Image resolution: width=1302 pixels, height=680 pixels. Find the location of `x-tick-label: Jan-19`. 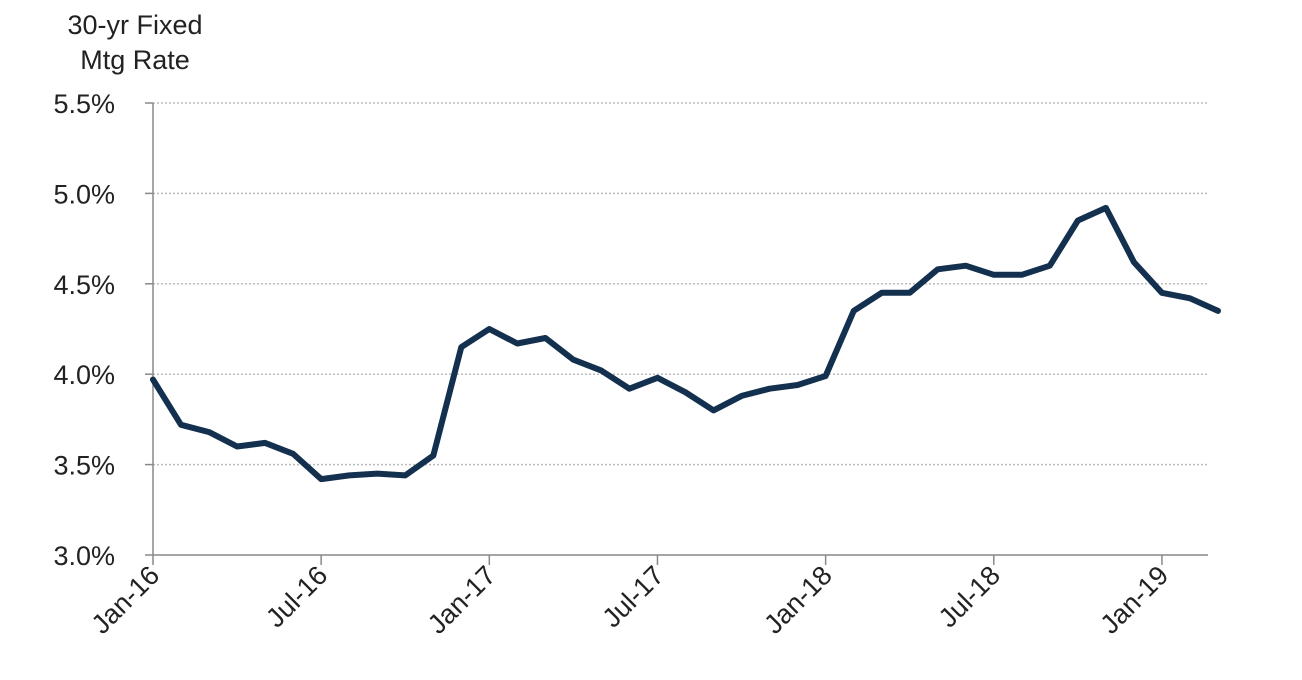

x-tick-label: Jan-19 is located at coordinates (1135, 600).